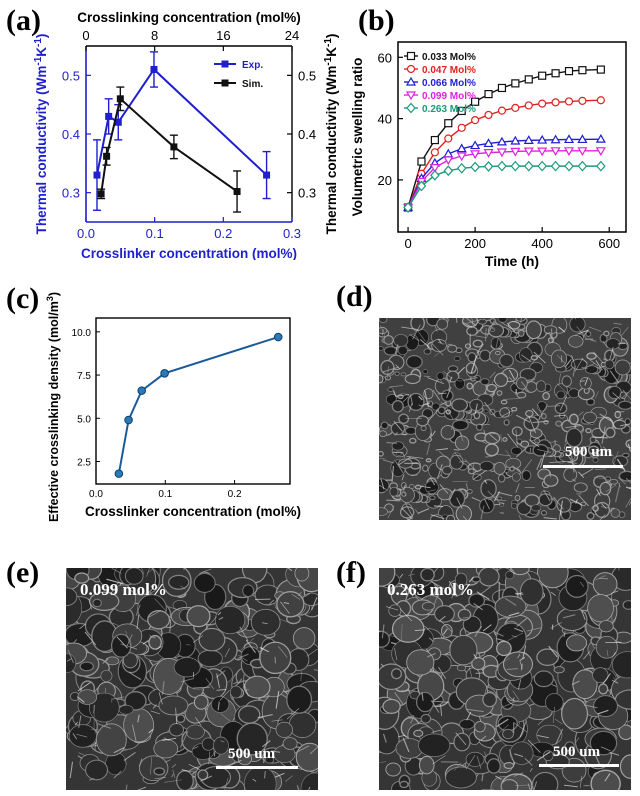 The image size is (640, 796). Describe the element at coordinates (449, 70) in the screenshot. I see `legend-label: 0.047 Mol%` at that location.